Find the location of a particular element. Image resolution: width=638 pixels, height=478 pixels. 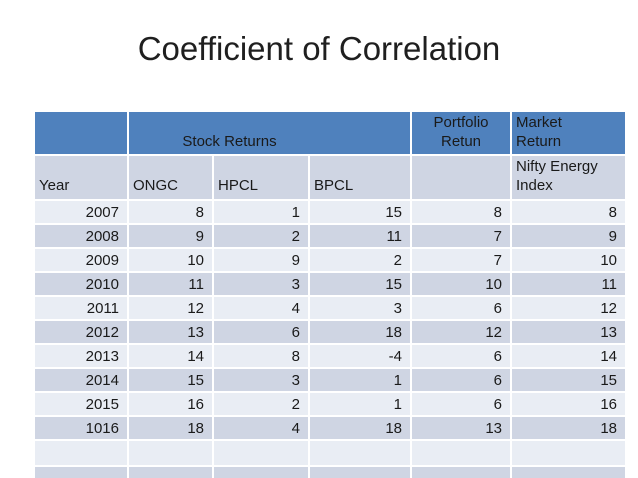

table-row: 2009 10 9 2 7 10 is located at coordinates (330, 260).